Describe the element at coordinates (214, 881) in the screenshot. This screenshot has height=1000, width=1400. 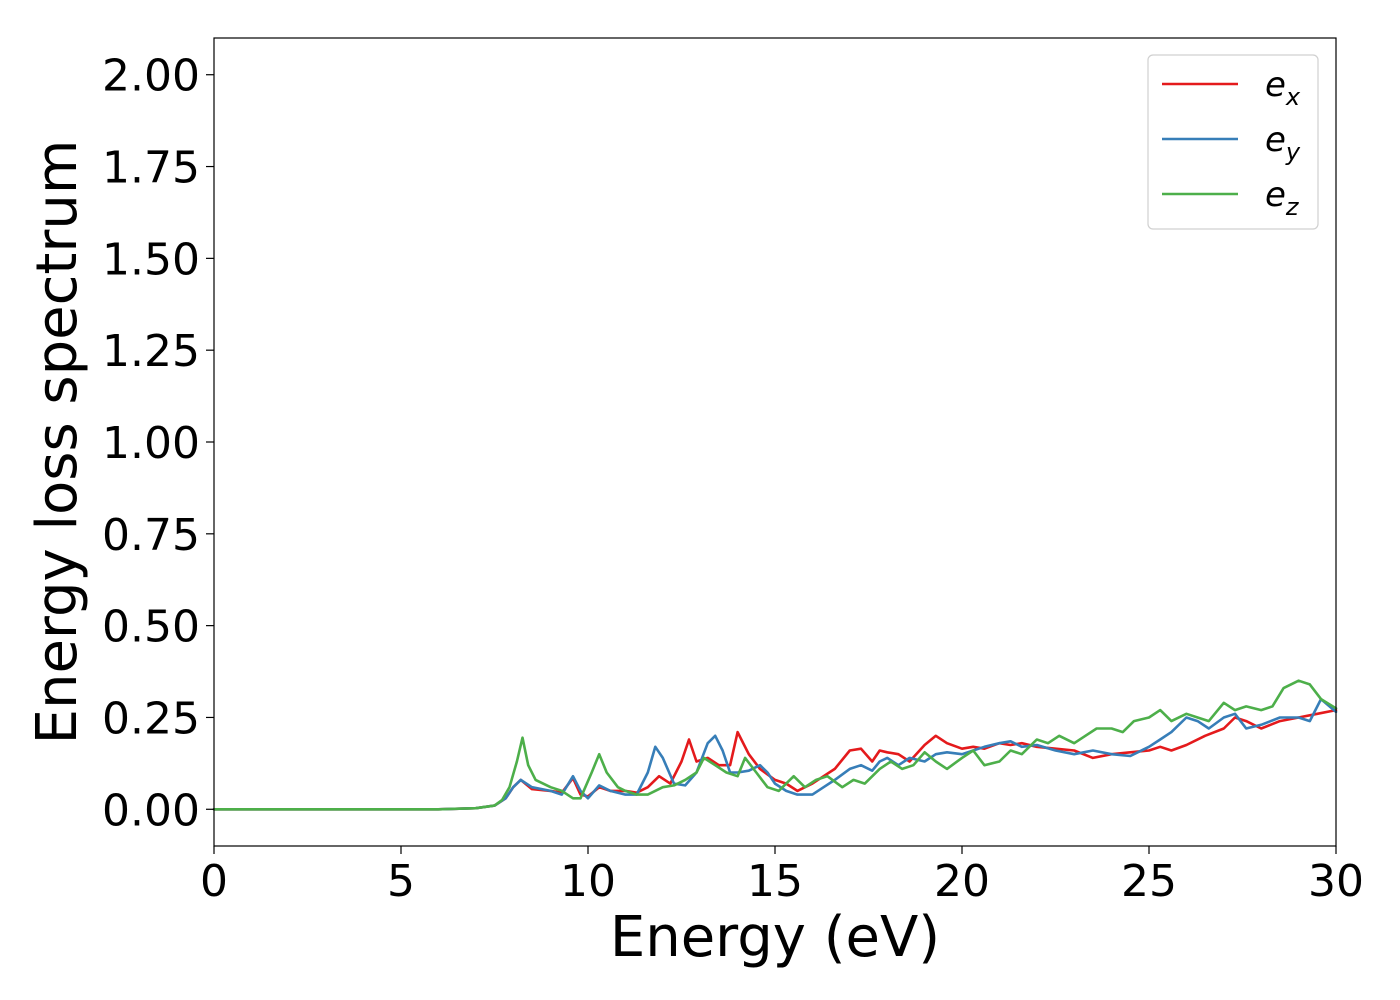
I see `x-tick-label: 0` at that location.